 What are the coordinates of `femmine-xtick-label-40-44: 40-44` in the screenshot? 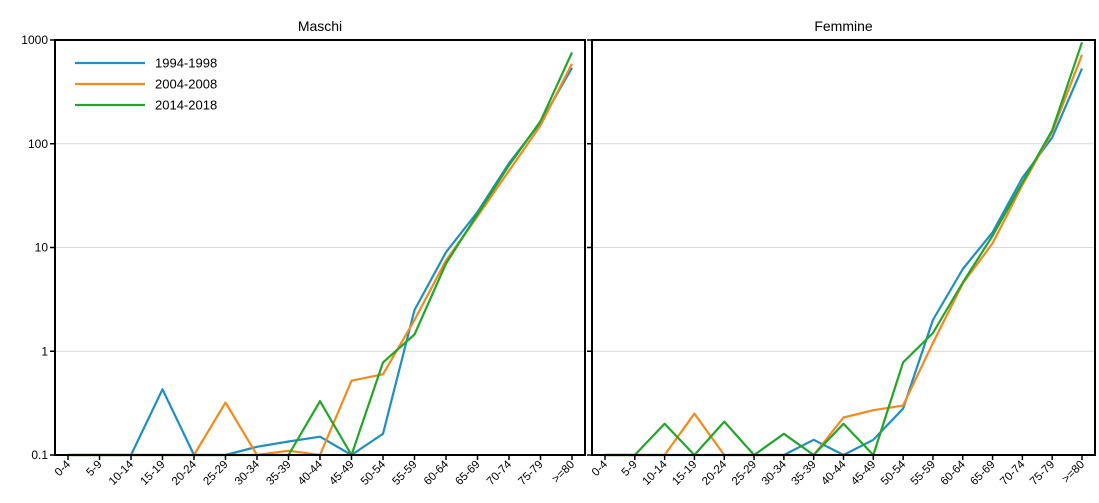 It's located at (834, 473).